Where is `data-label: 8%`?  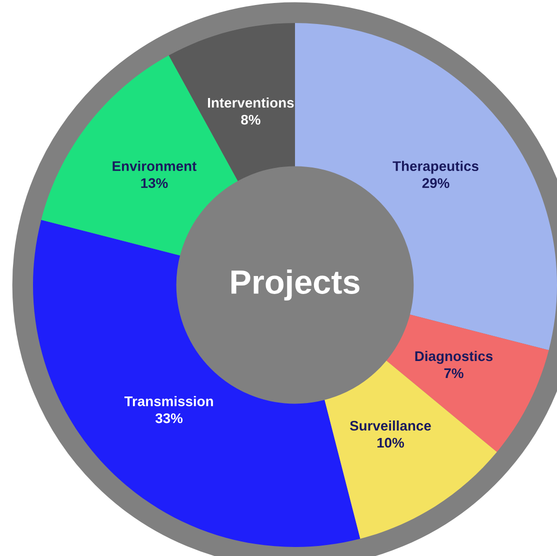
data-label: 8% is located at coordinates (250, 119).